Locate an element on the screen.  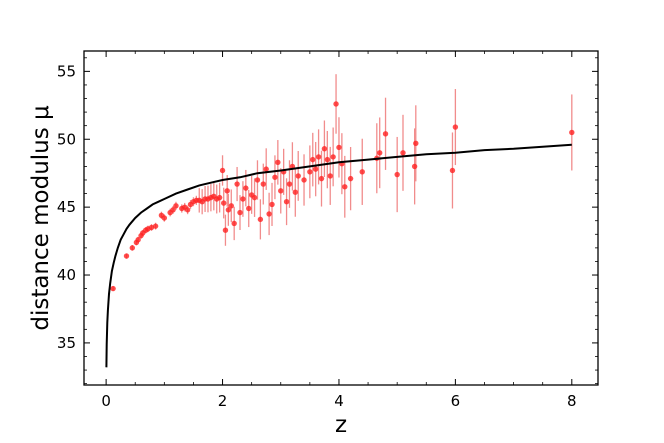
x-tick-label: 6 is located at coordinates (456, 401).